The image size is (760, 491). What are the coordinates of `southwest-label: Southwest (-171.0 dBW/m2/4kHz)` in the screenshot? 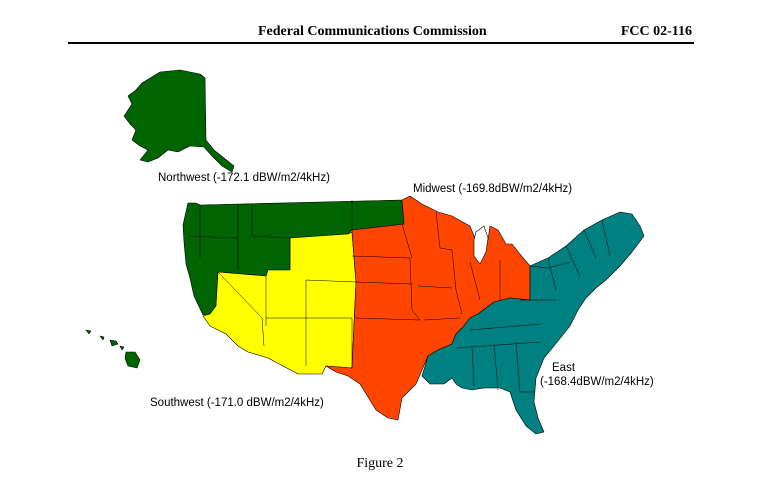 It's located at (237, 403).